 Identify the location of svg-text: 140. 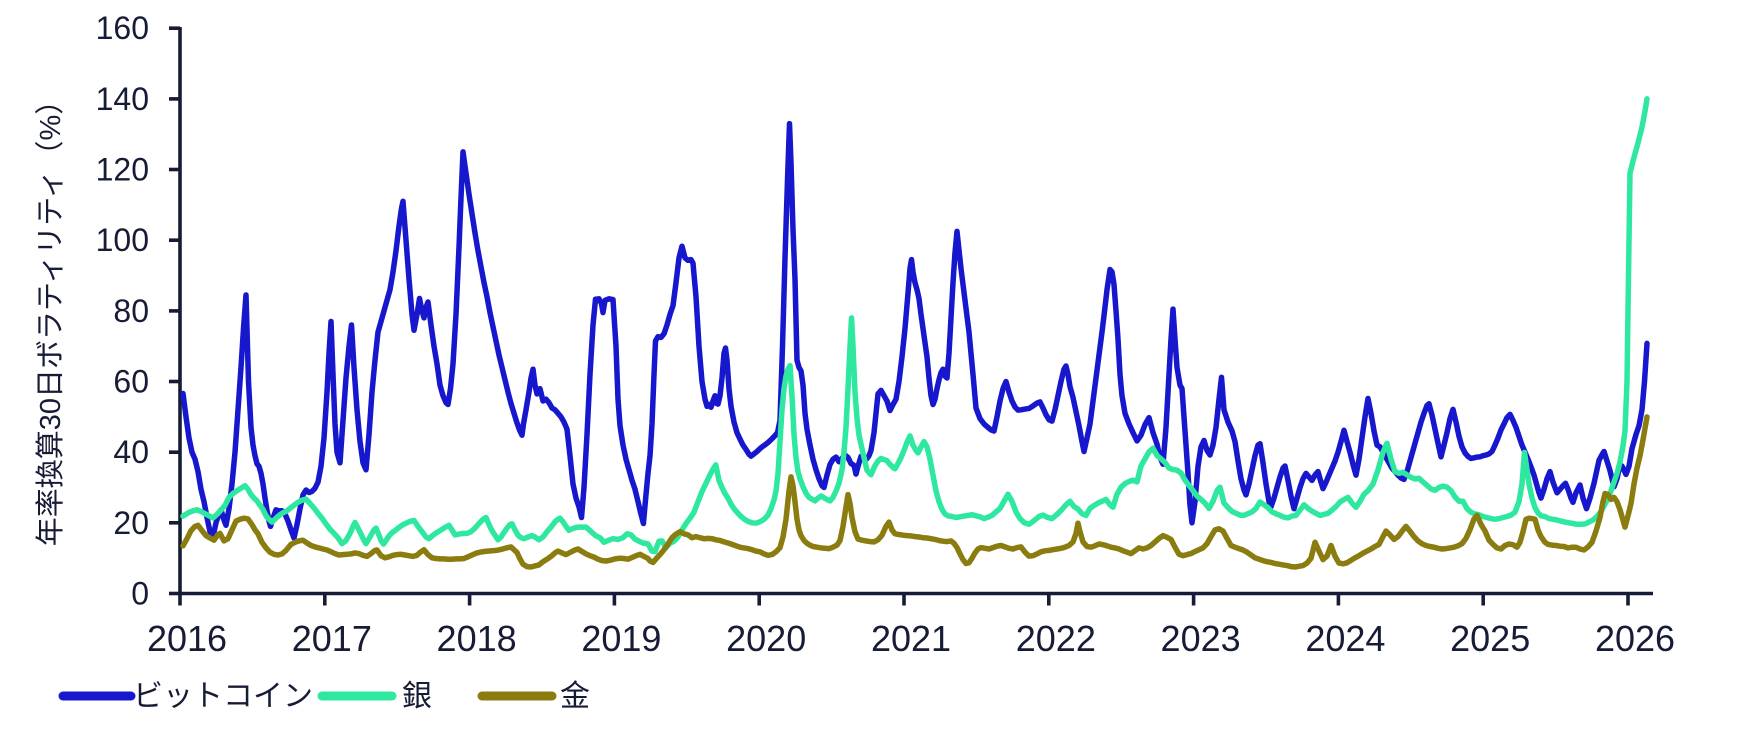
(122, 99).